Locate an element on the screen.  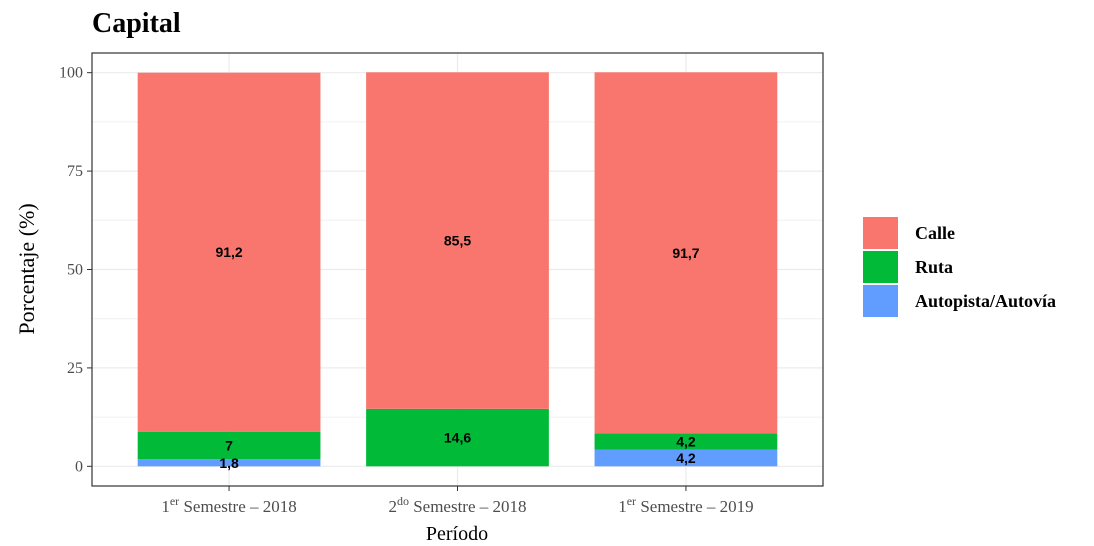
x-tick-label-sup: do is located at coordinates (403, 501).